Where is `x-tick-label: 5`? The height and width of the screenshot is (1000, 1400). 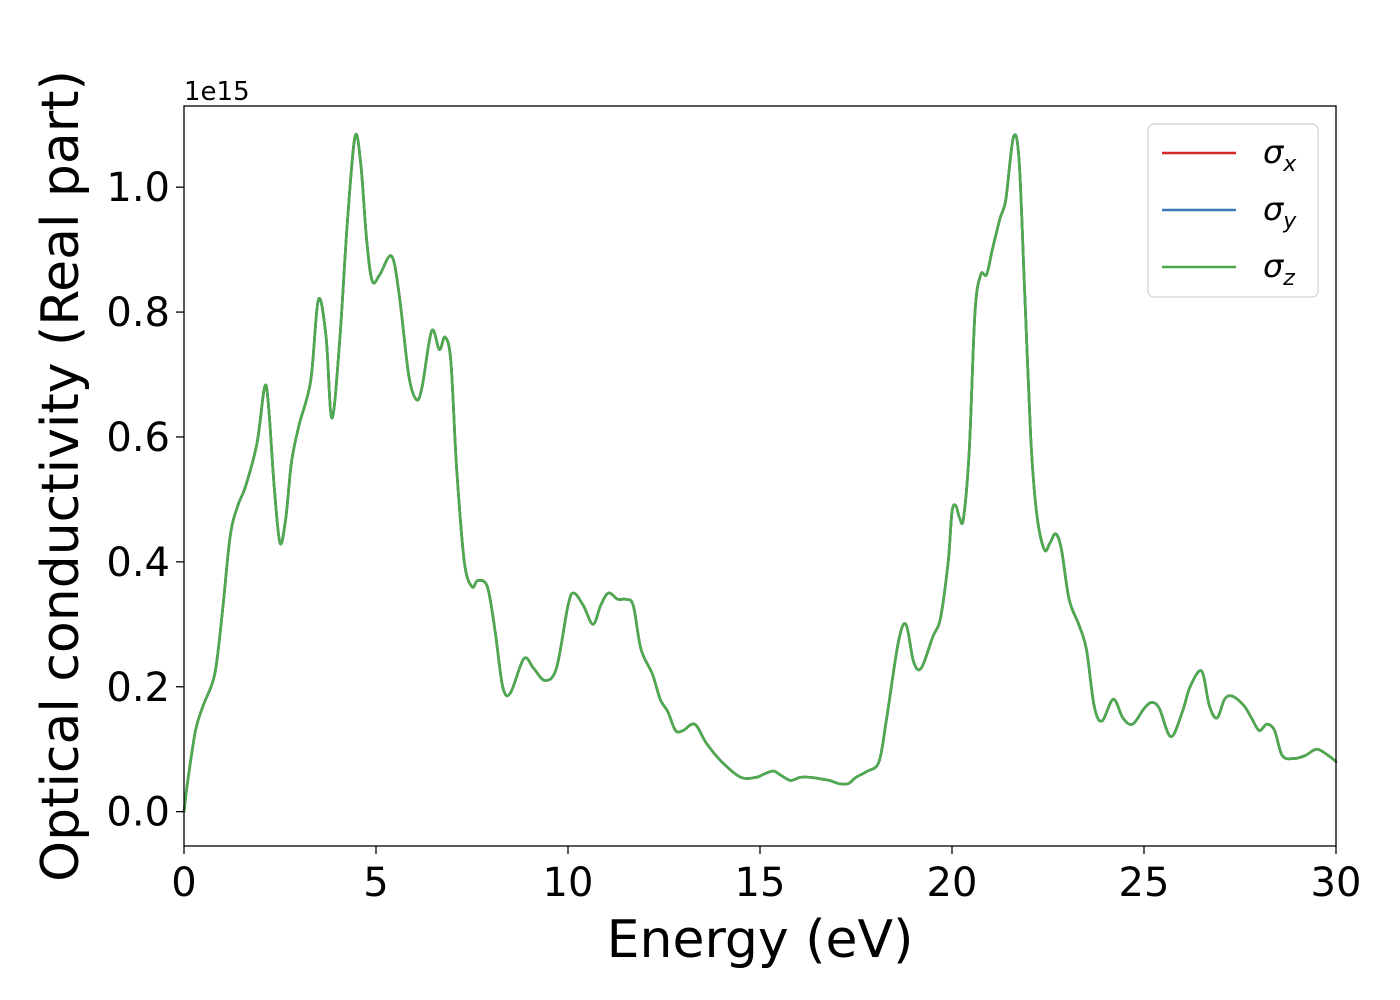
x-tick-label: 5 is located at coordinates (375, 883).